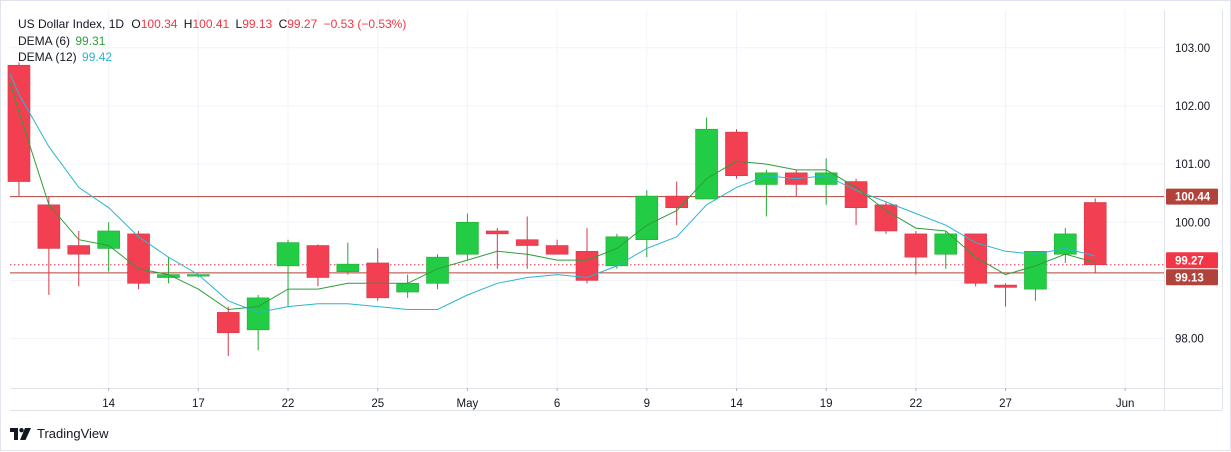  What do you see at coordinates (97, 57) in the screenshot?
I see `dema12-value: 99.42` at bounding box center [97, 57].